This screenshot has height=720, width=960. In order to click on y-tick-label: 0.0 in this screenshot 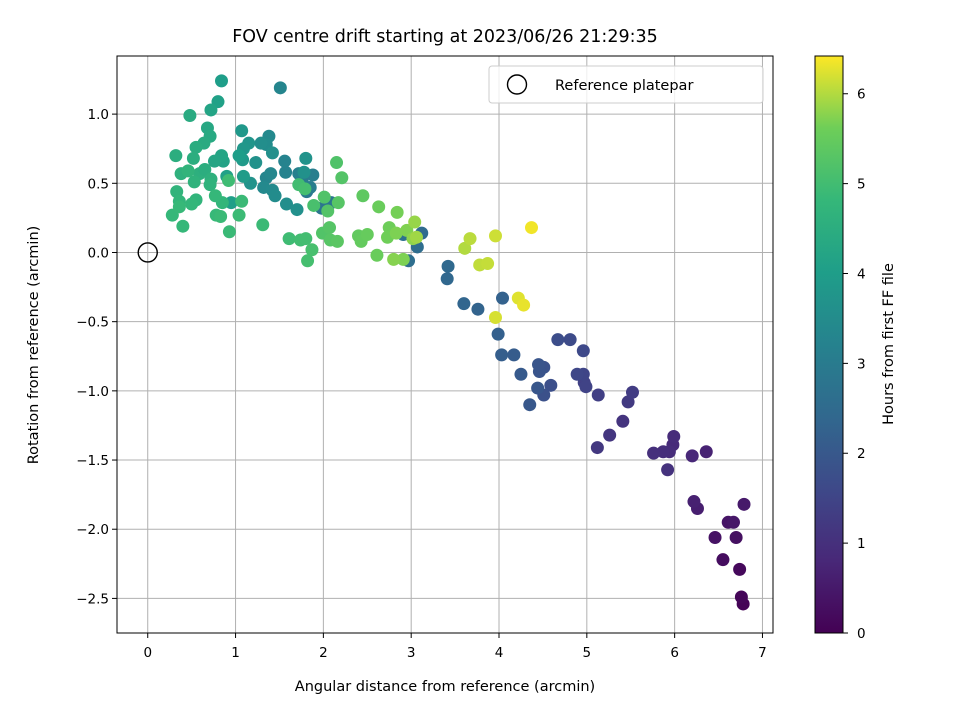, I will do `click(98, 253)`.